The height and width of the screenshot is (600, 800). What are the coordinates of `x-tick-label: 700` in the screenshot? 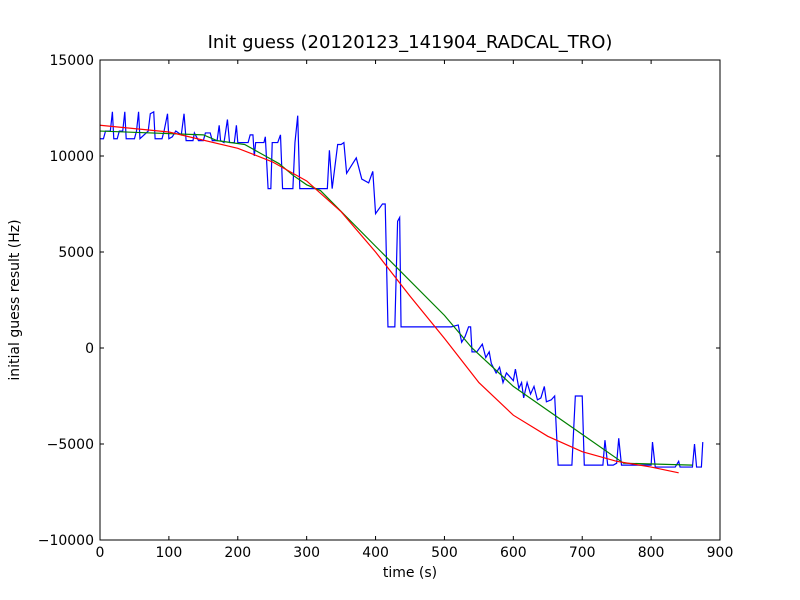 It's located at (582, 553).